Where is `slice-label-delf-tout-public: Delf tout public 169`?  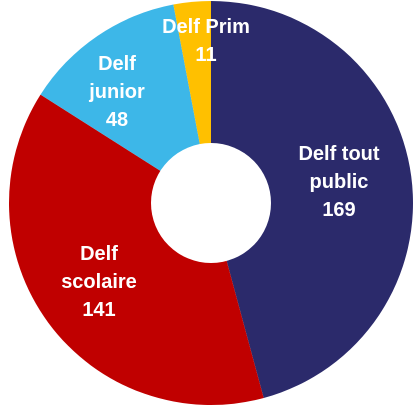 slice-label-delf-tout-public: Delf tout public 169 is located at coordinates (338, 182).